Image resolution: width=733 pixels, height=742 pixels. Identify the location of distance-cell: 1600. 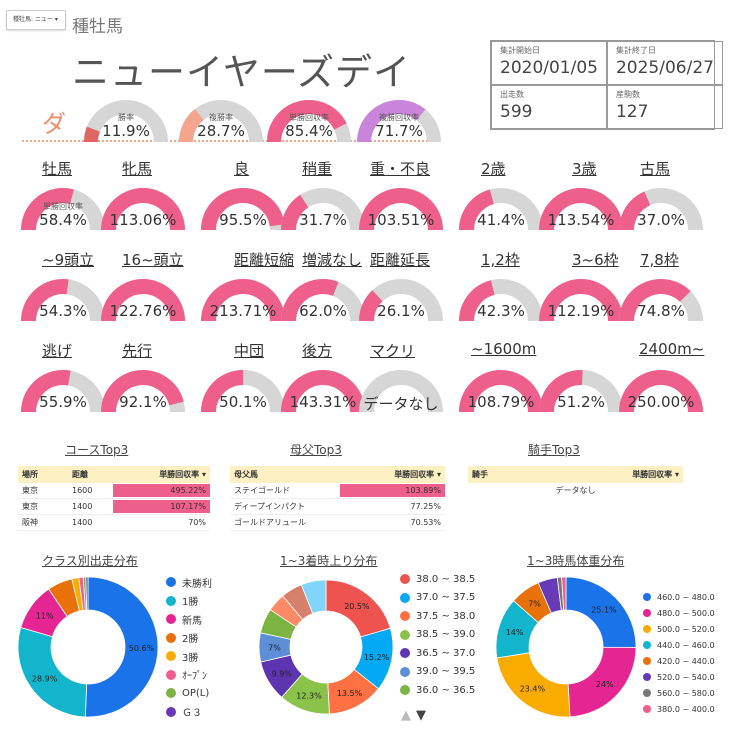
(90, 491).